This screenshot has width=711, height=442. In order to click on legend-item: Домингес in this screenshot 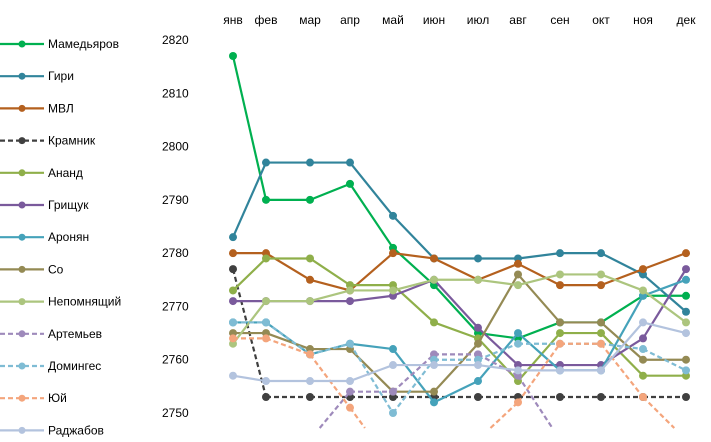, I will do `click(50, 366)`.